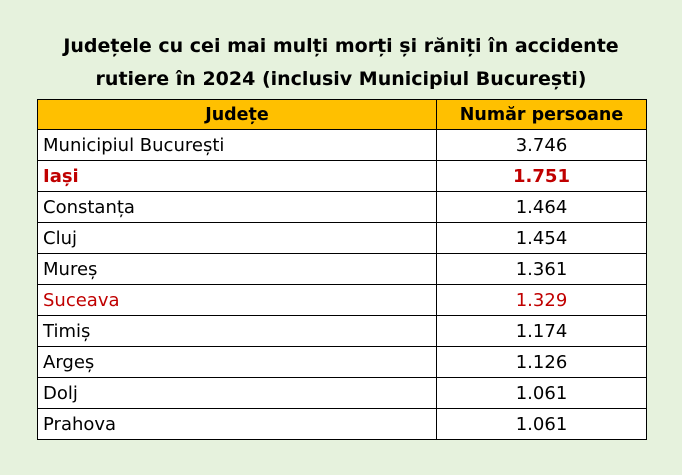  I want to click on county-name-cell: Suceava, so click(237, 300).